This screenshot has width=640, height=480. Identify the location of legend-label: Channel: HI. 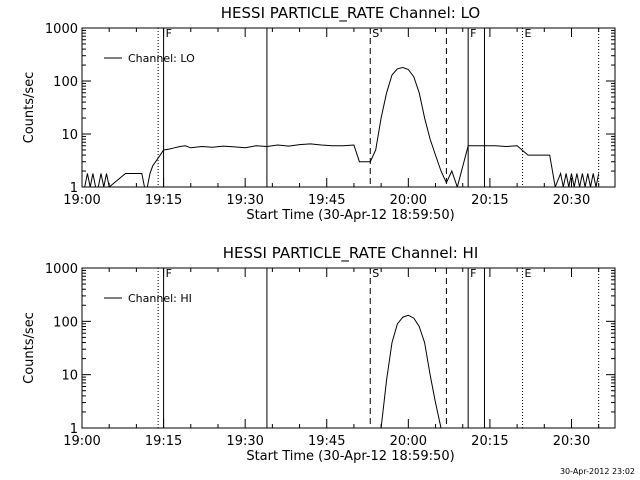
(160, 298).